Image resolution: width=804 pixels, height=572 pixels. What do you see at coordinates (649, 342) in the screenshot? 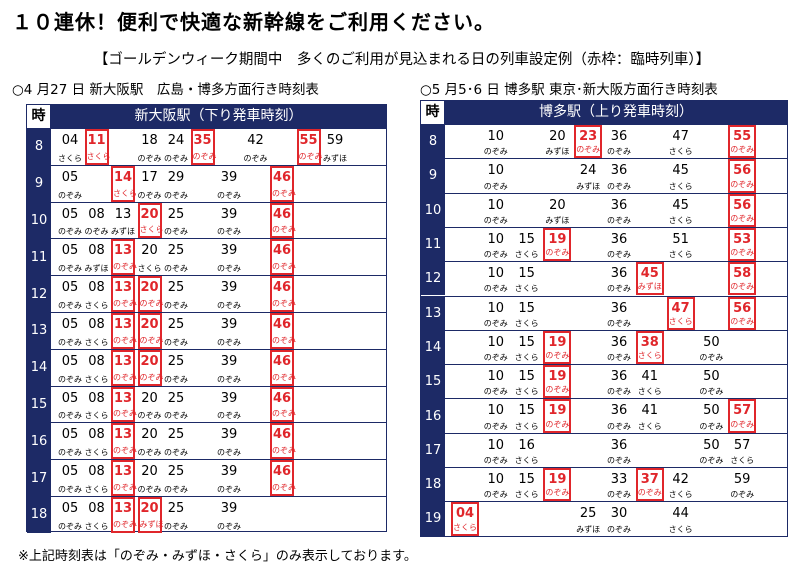
I see `departure-minute: 38` at bounding box center [649, 342].